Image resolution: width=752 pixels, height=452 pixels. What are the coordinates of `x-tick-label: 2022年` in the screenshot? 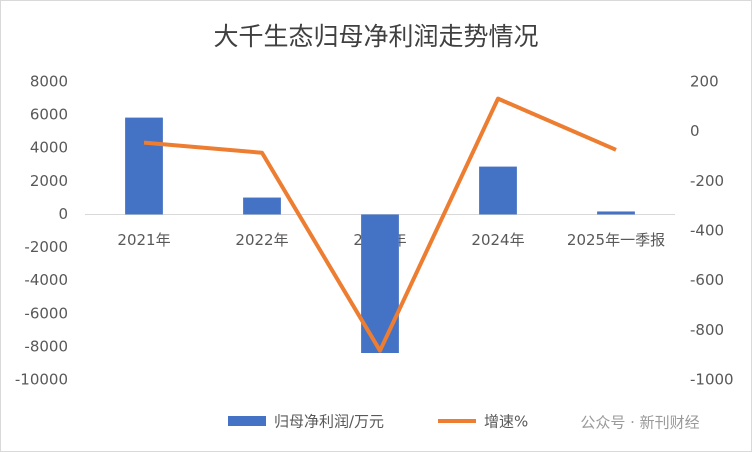 It's located at (261, 240).